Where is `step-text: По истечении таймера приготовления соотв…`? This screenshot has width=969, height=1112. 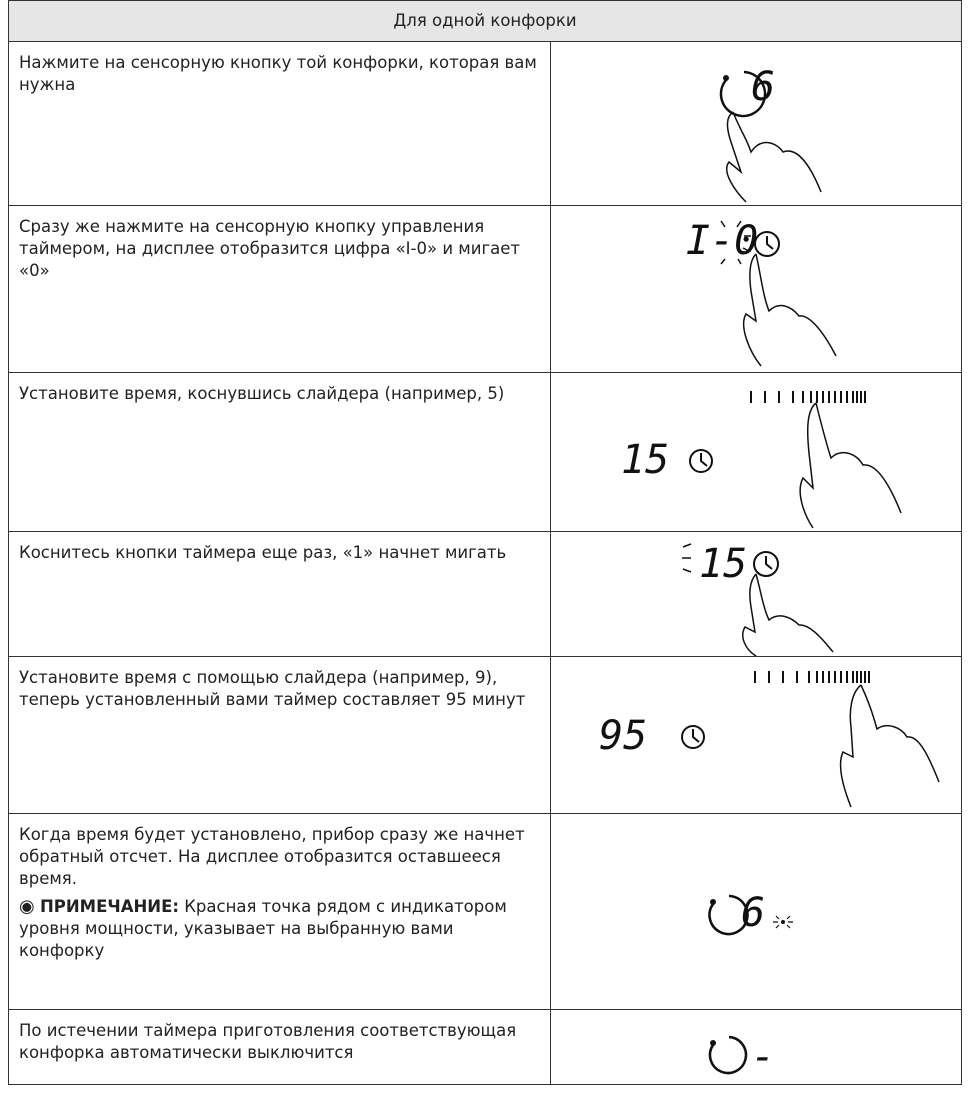 step-text: По истечении таймера приготовления соотв… is located at coordinates (279, 1047).